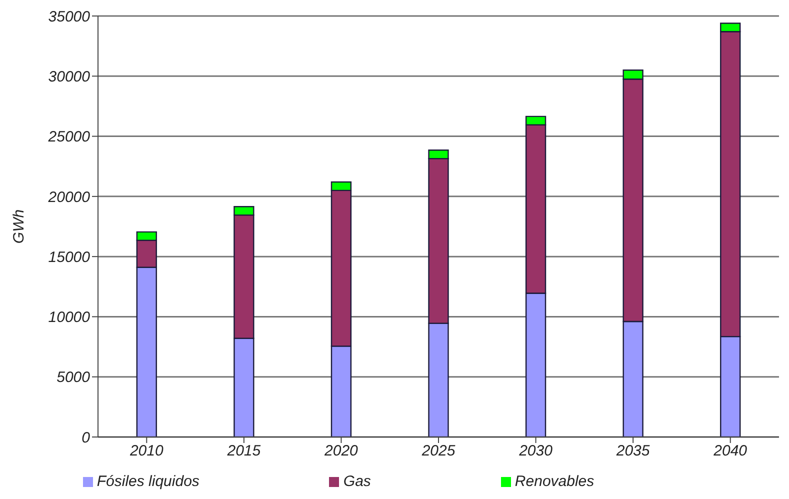  I want to click on y-tick-label: 5000, so click(73, 377).